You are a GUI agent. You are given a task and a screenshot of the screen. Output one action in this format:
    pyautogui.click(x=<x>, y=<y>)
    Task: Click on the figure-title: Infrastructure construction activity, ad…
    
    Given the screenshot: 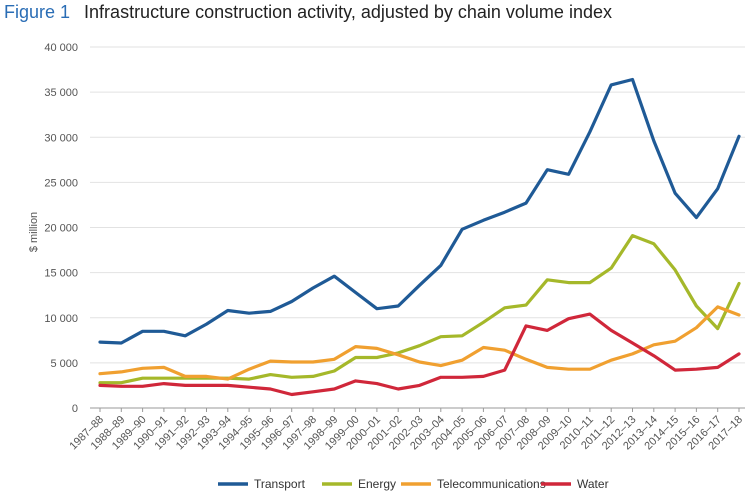 What is the action you would take?
    pyautogui.click(x=348, y=12)
    